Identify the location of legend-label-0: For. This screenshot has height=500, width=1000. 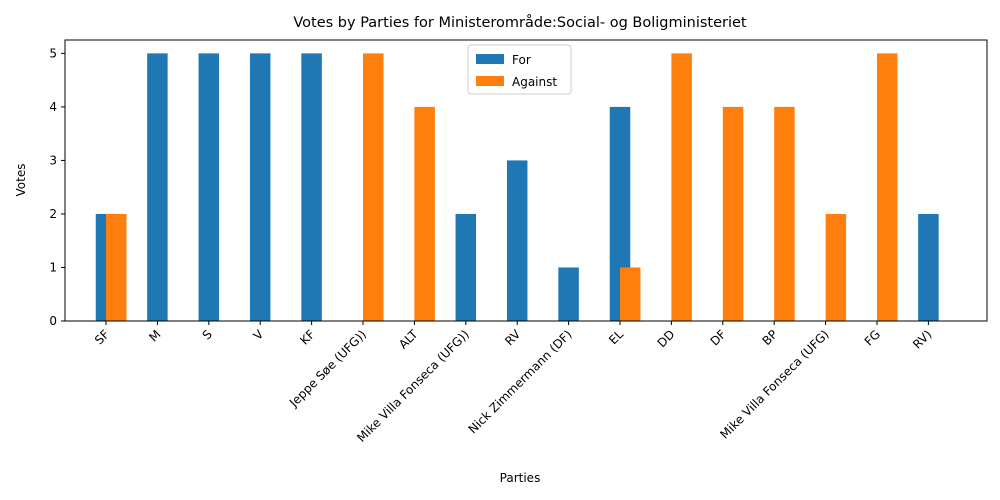
(521, 60).